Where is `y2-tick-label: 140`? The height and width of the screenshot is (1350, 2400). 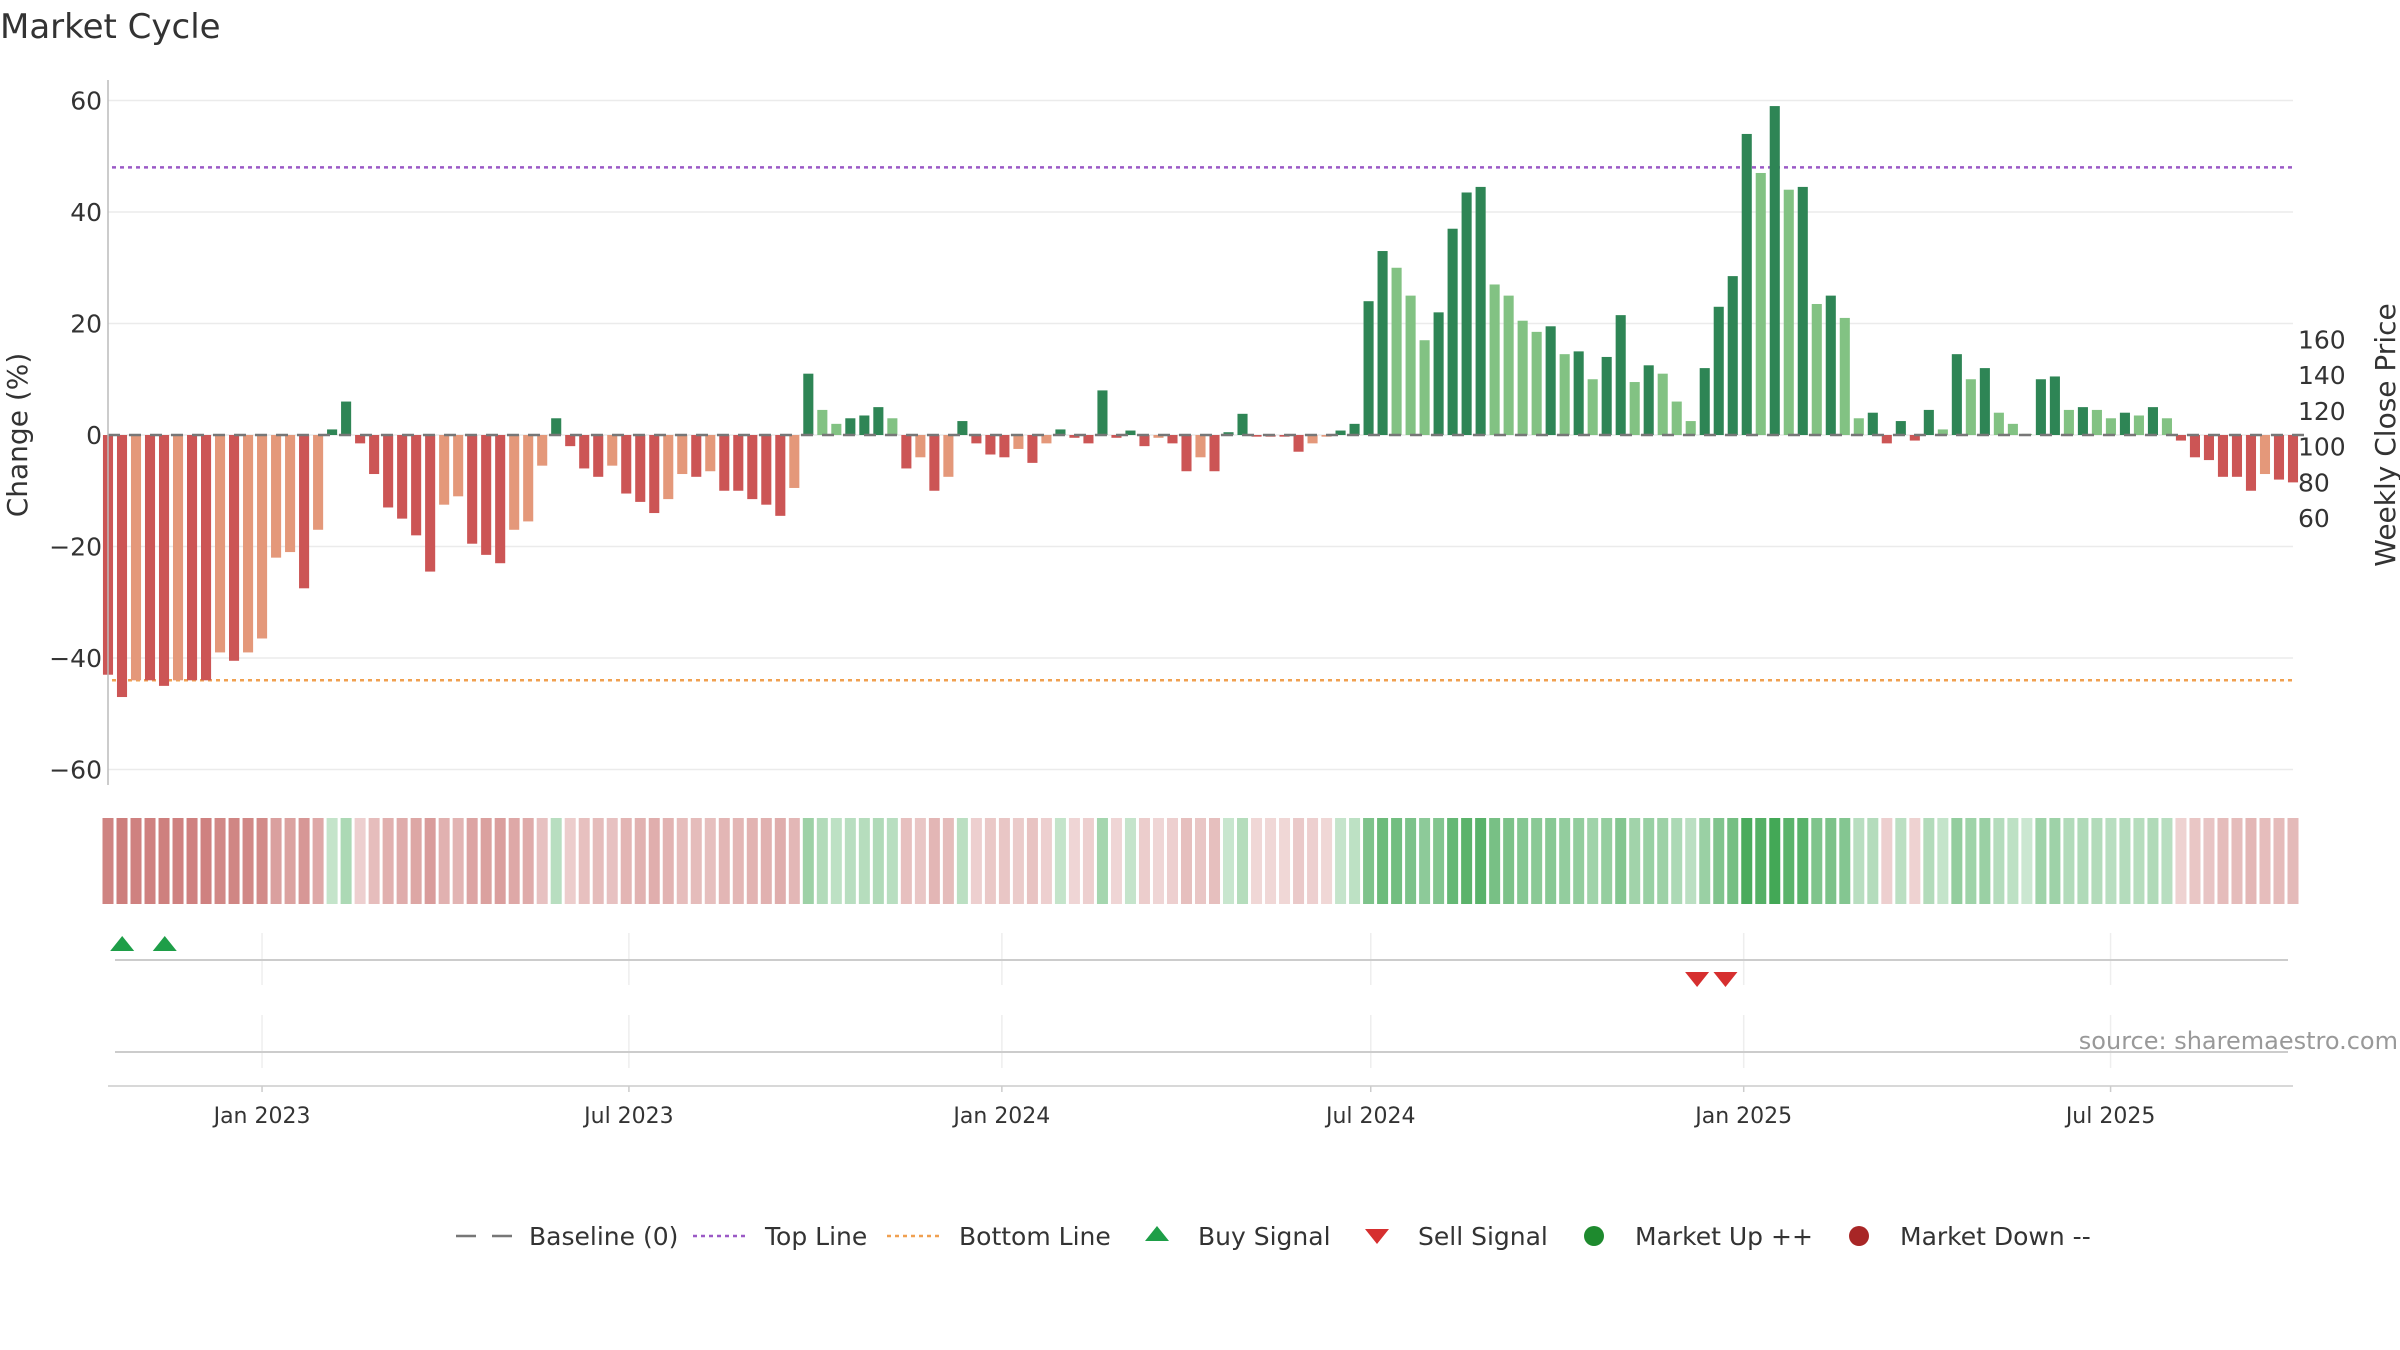 y2-tick-label: 140 is located at coordinates (2322, 375).